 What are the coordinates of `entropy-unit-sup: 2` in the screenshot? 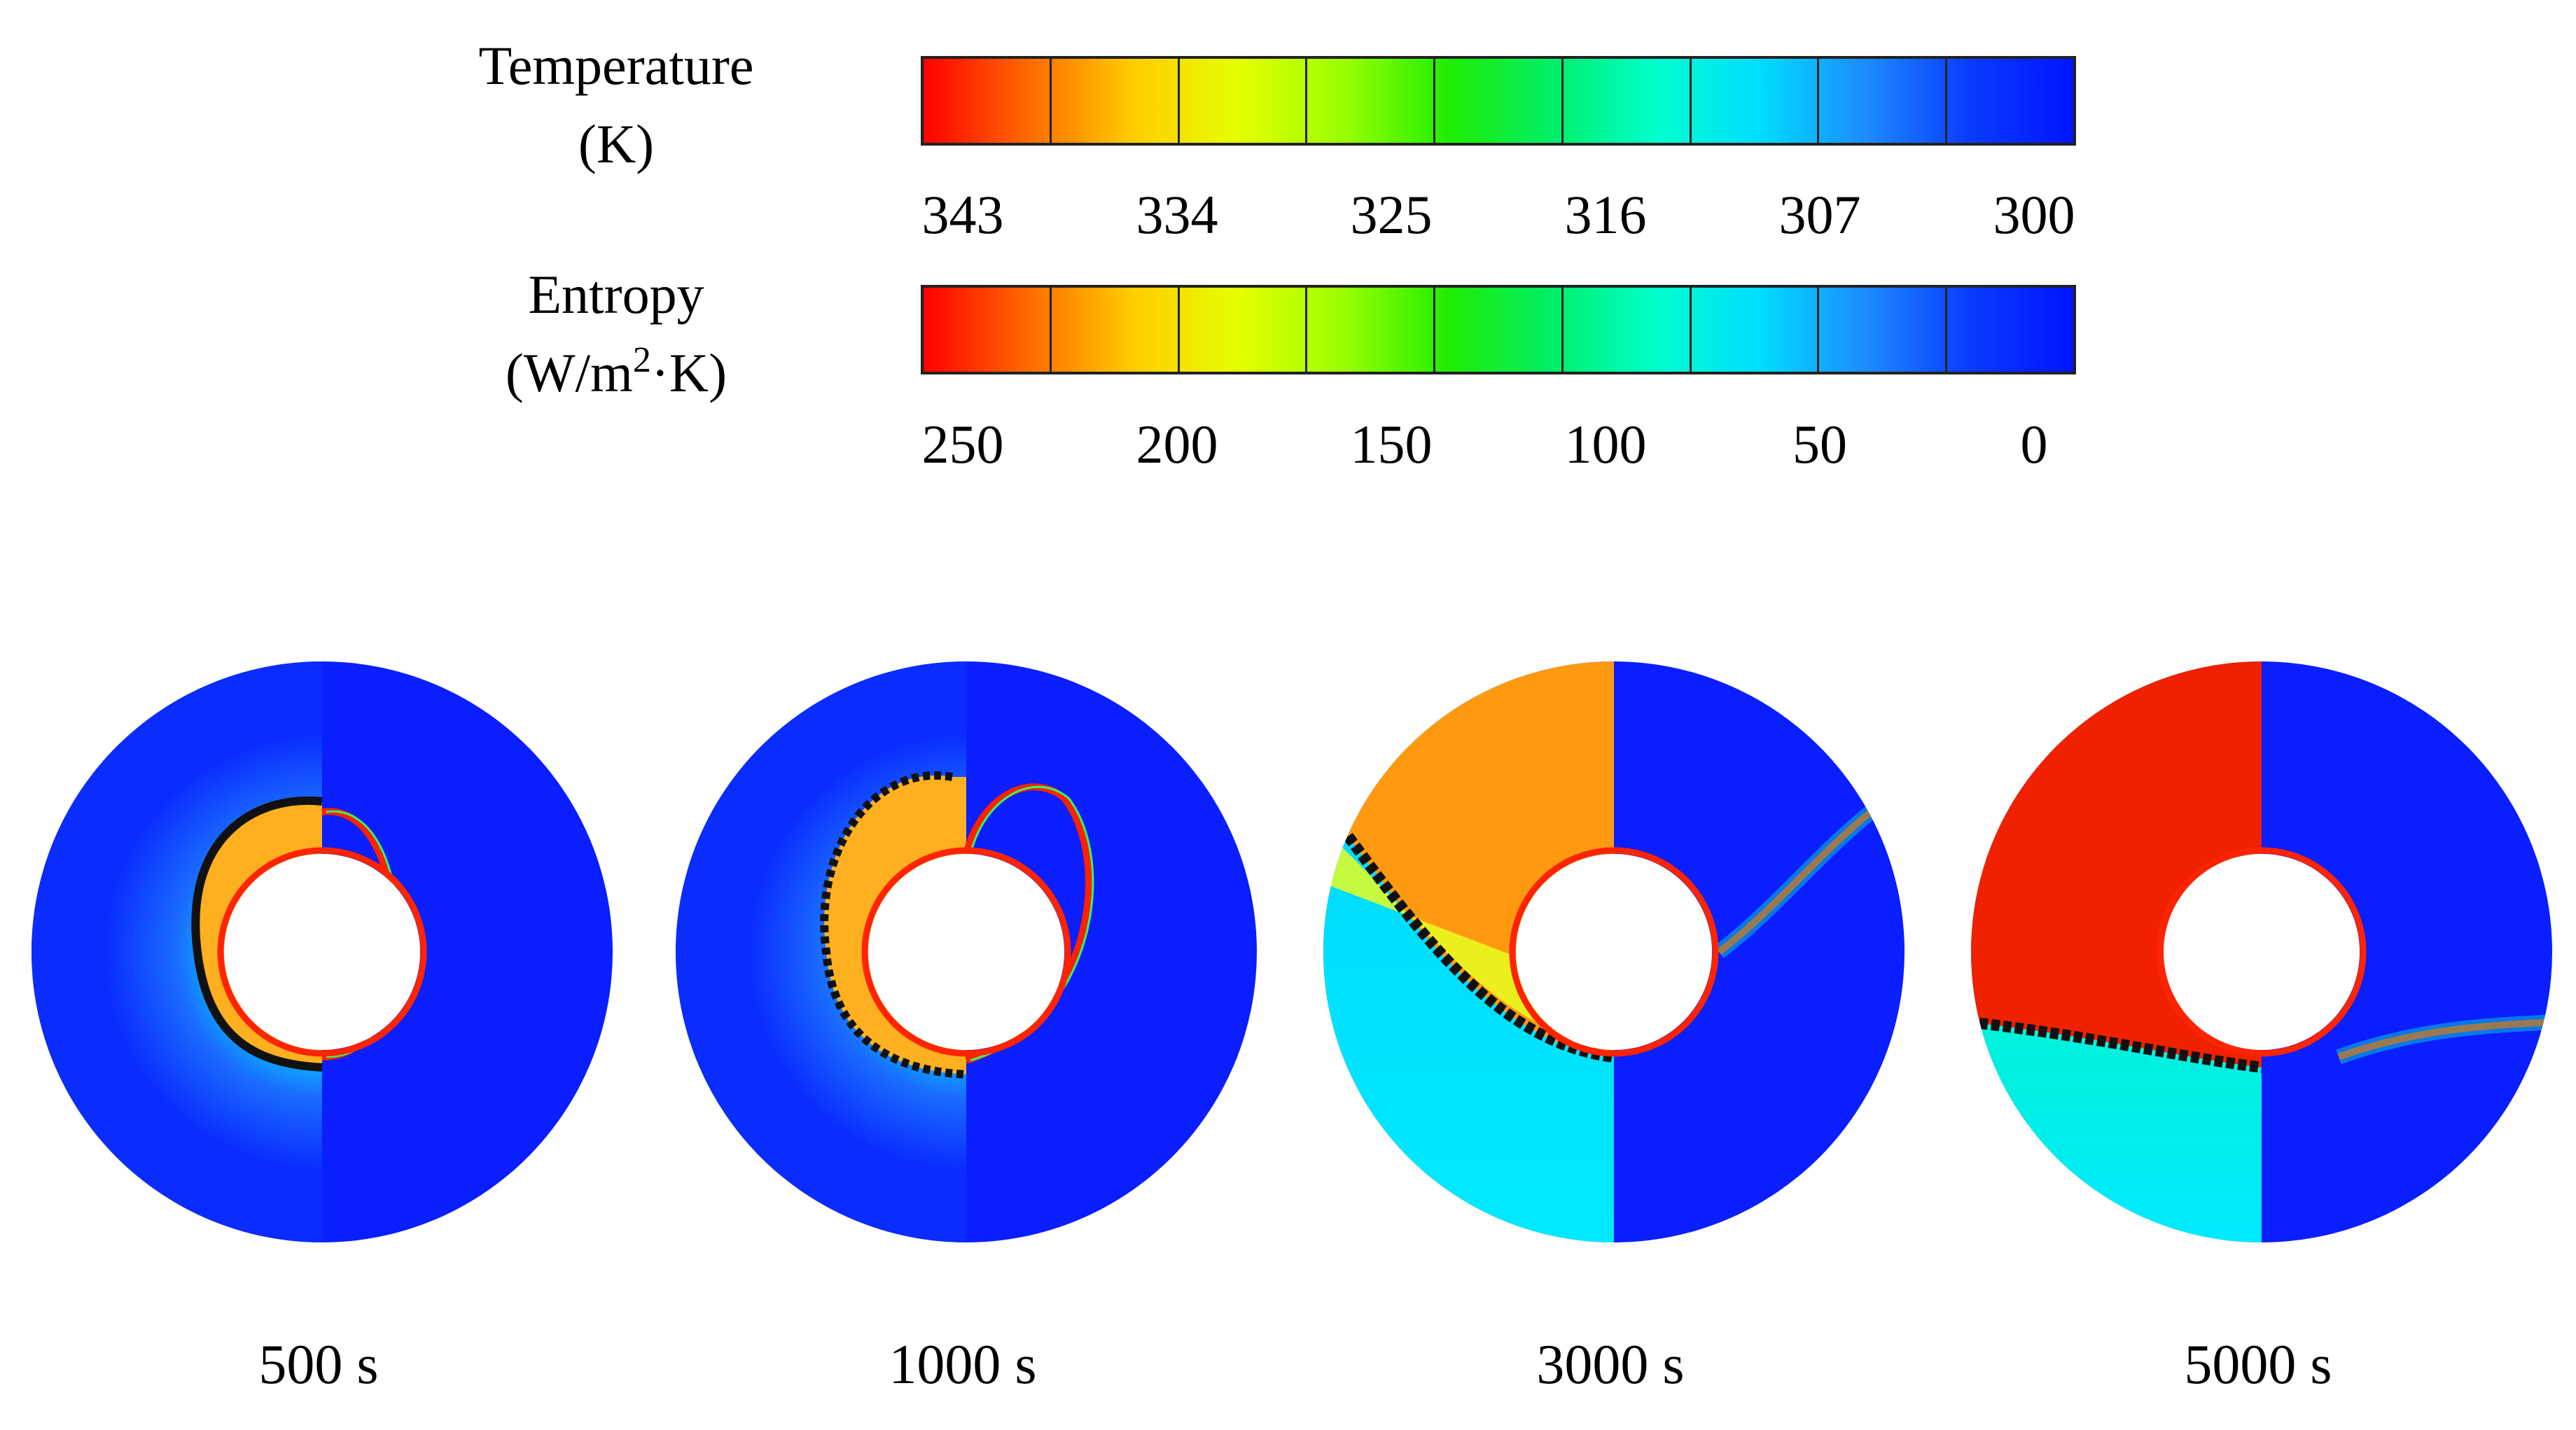 It's located at (641, 360).